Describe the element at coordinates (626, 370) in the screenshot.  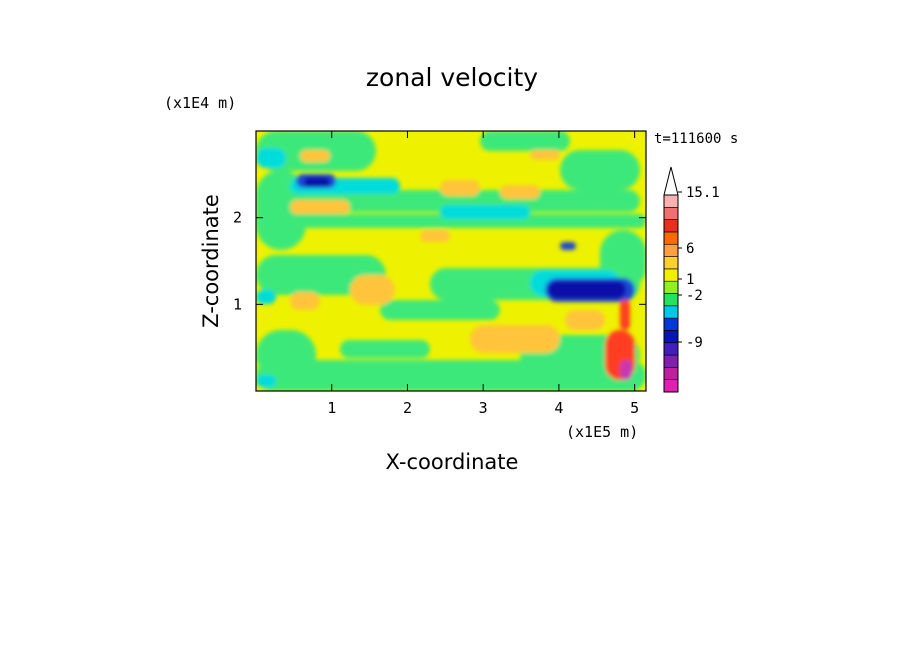
I see `field-patch-magenta` at that location.